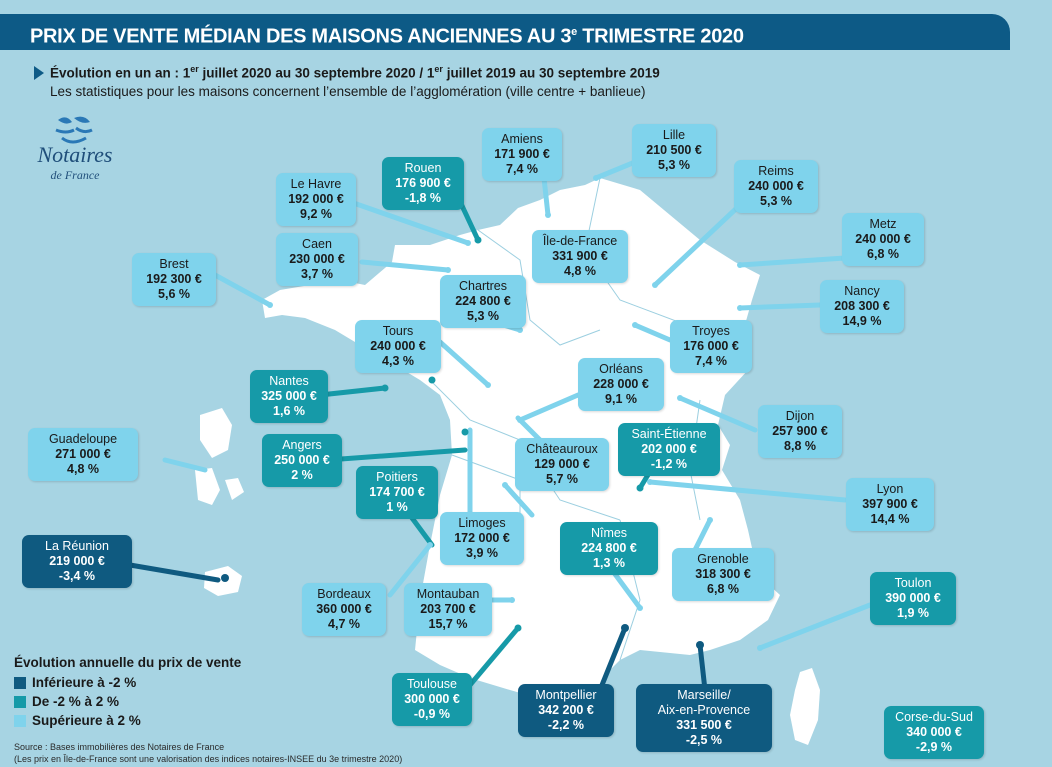  What do you see at coordinates (397, 492) in the screenshot?
I see `city-box-poitiers: Poitiers 174 700 €1 %` at bounding box center [397, 492].